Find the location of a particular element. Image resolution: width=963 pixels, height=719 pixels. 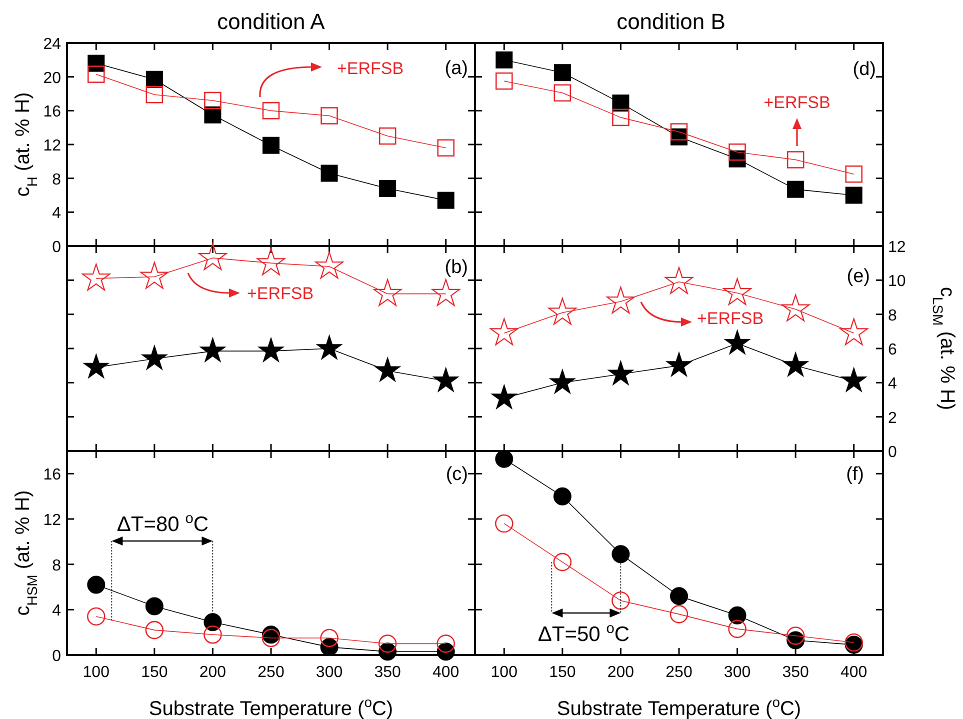

annotation: (a) is located at coordinates (456, 68).